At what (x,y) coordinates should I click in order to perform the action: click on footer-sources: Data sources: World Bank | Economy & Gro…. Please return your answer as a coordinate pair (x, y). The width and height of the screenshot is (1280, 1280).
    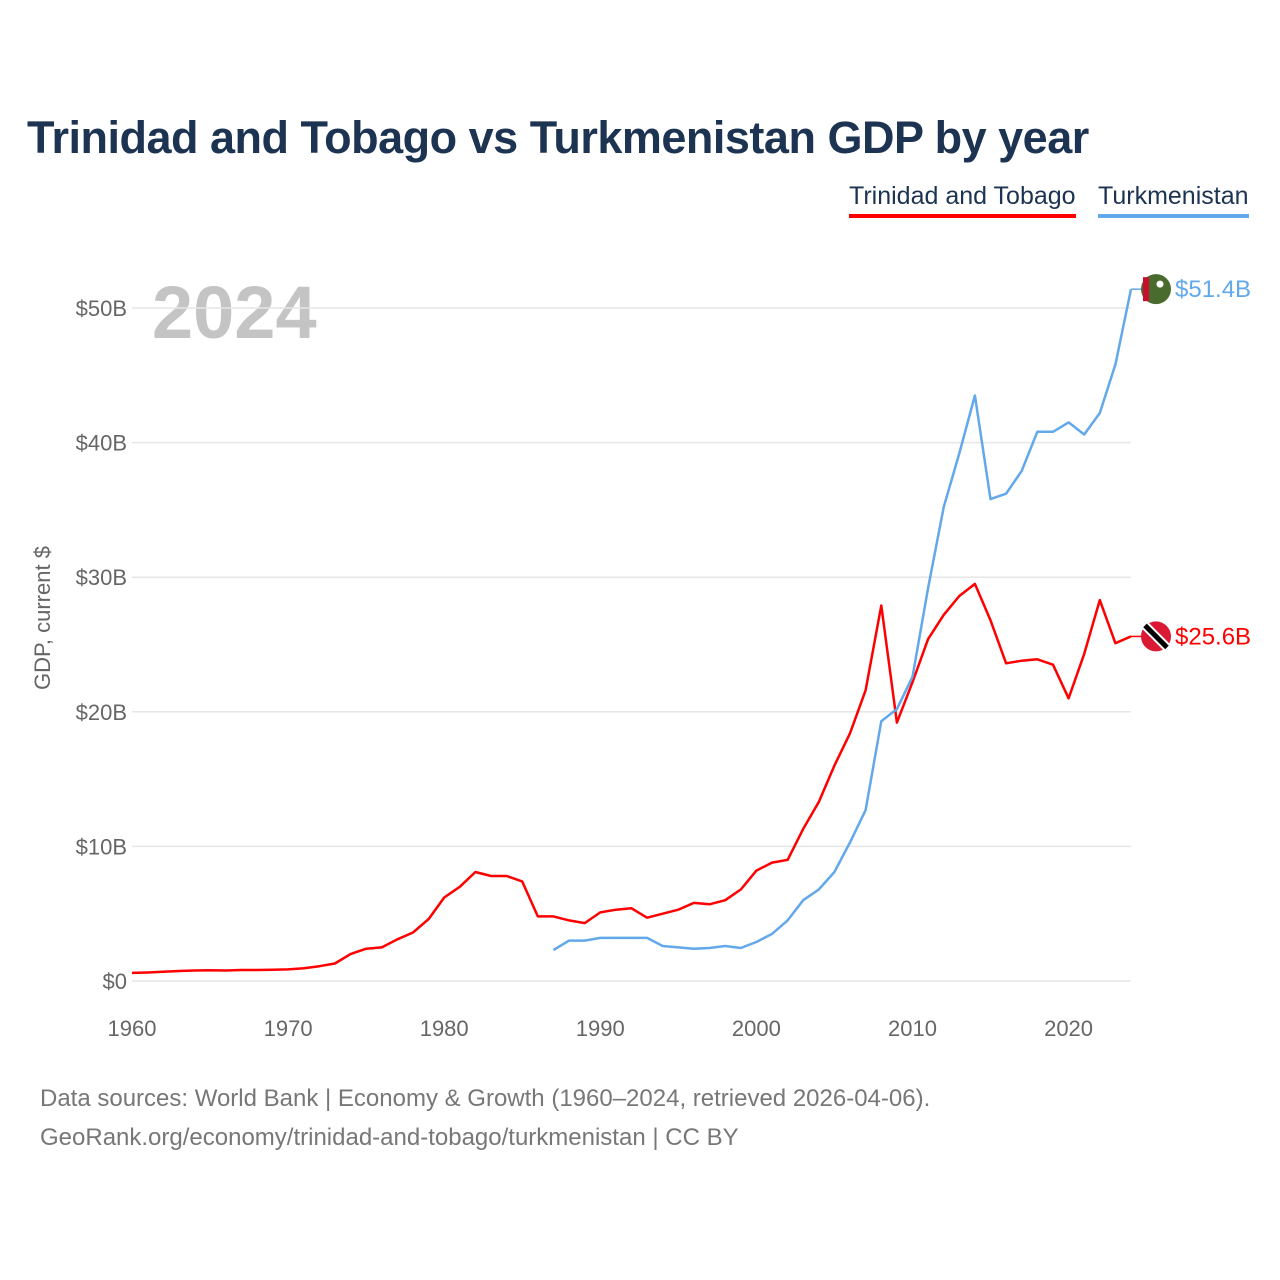
    Looking at the image, I should click on (485, 1098).